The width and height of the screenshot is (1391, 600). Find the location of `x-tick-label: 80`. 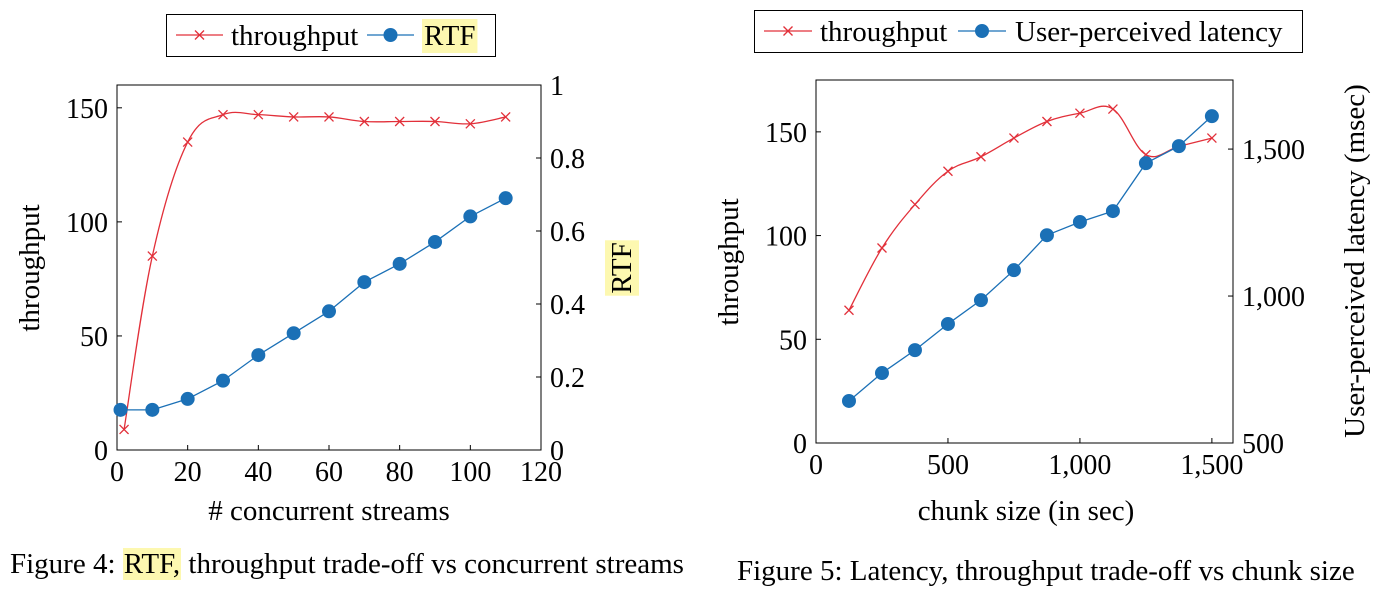

x-tick-label: 80 is located at coordinates (400, 472).